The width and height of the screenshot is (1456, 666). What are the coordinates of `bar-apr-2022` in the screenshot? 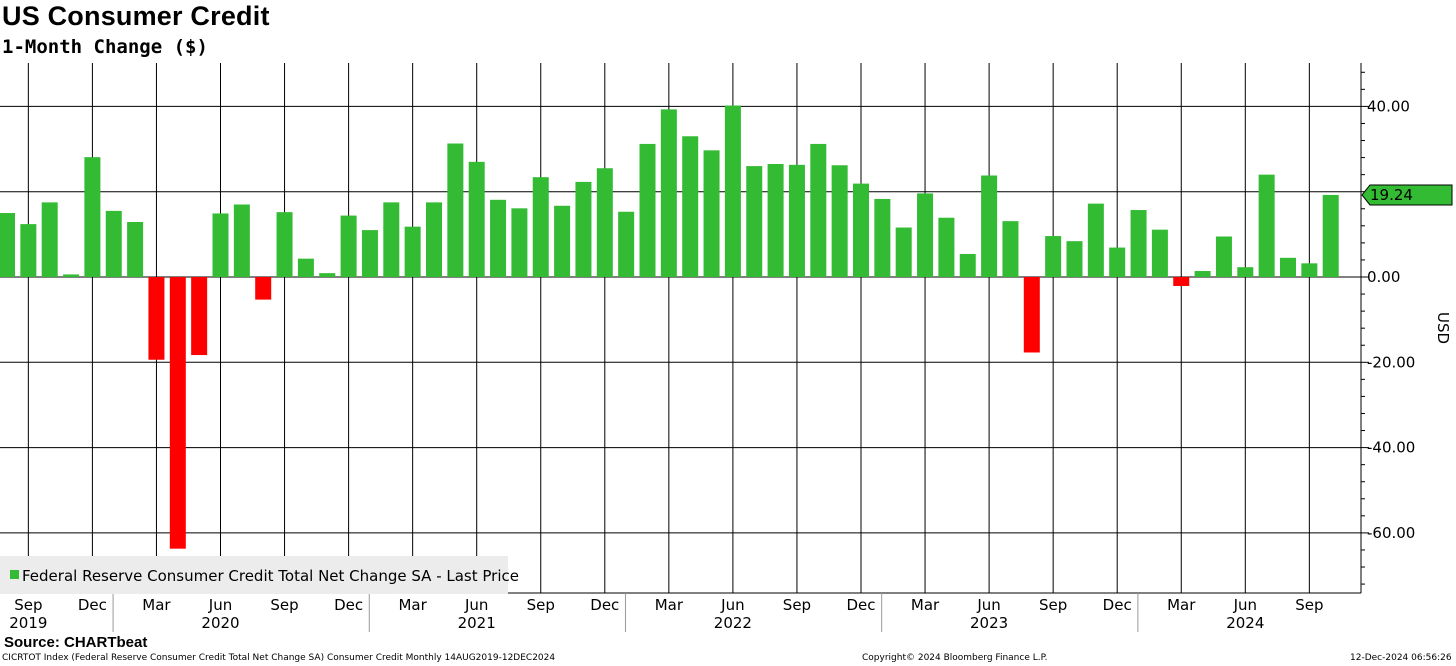 It's located at (690, 206).